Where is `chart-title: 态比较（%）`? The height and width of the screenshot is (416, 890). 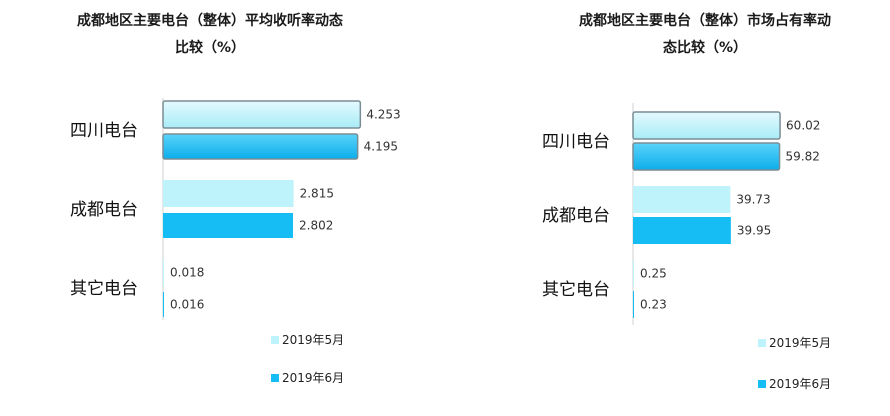 chart-title: 态比较（%） is located at coordinates (705, 47).